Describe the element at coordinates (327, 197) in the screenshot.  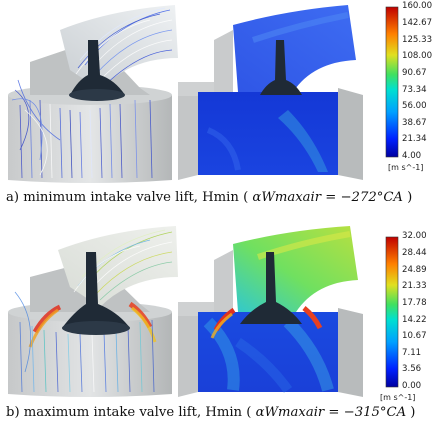
I see `caption-a-math: αWmaxair = −272°CA` at that location.